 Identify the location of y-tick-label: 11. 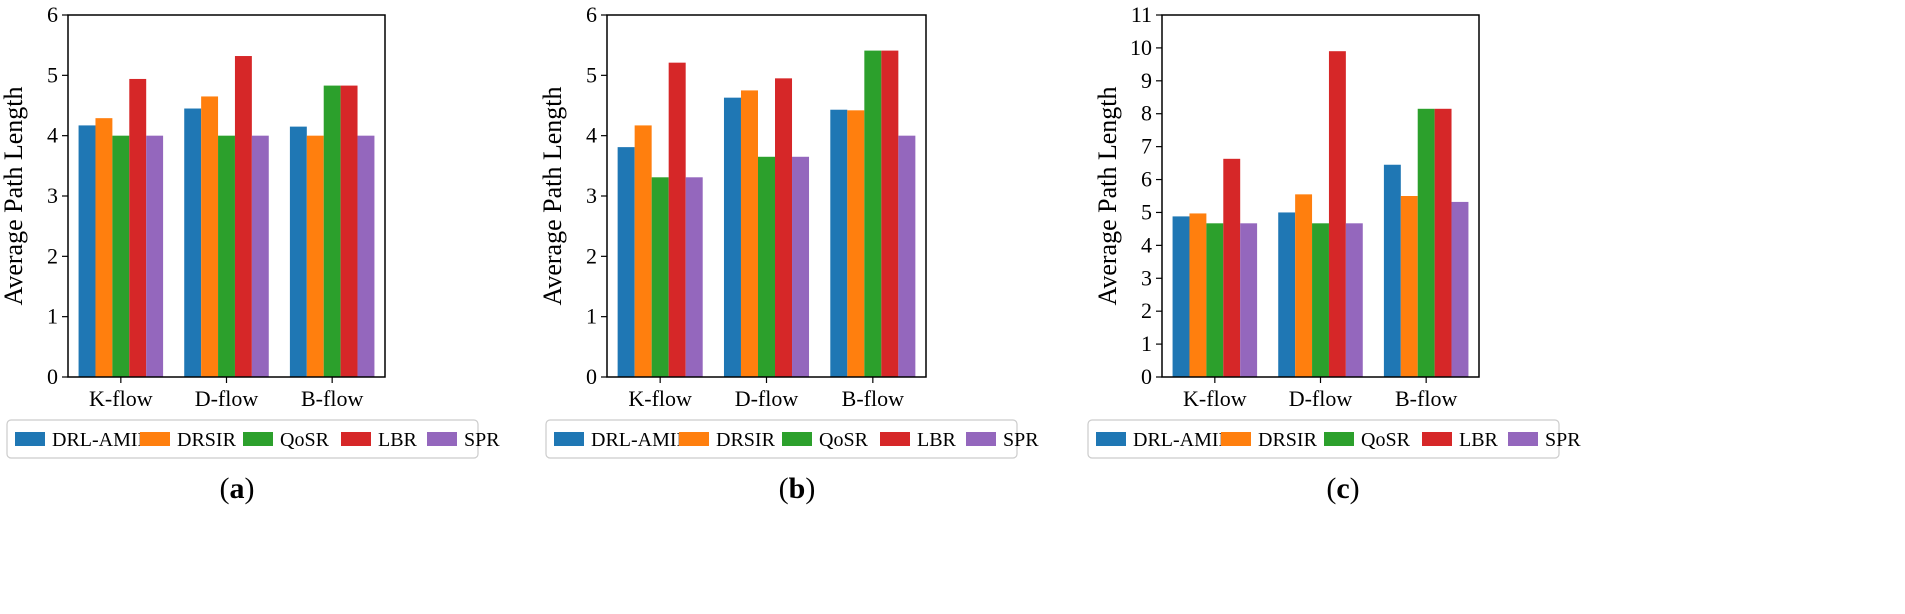
(1141, 14).